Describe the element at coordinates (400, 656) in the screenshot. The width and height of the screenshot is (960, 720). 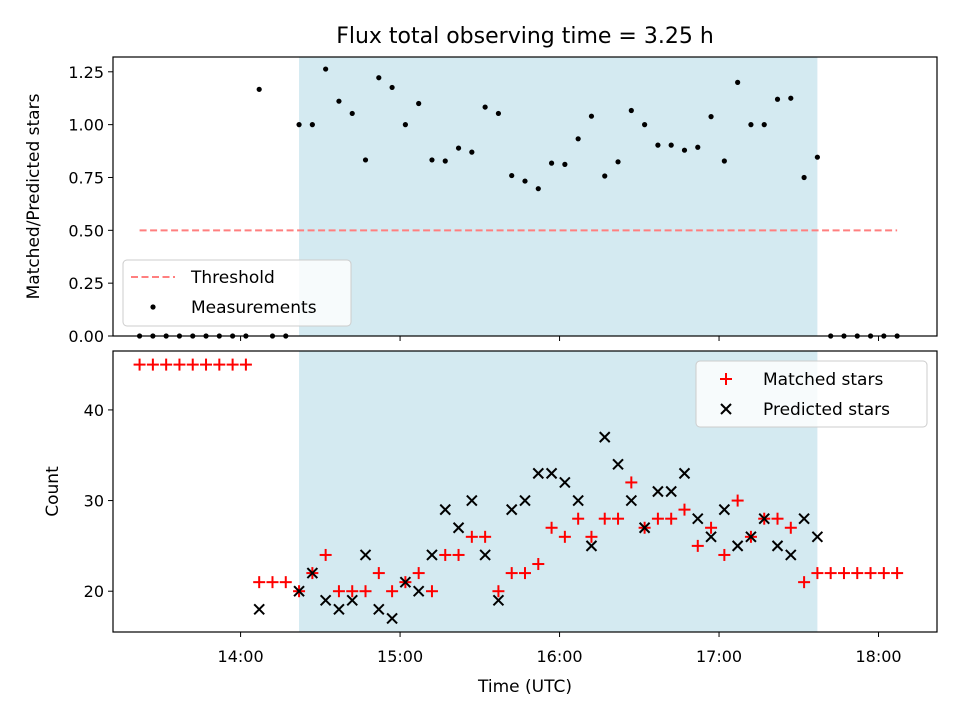
I see `x-tick-label: 15:00` at that location.